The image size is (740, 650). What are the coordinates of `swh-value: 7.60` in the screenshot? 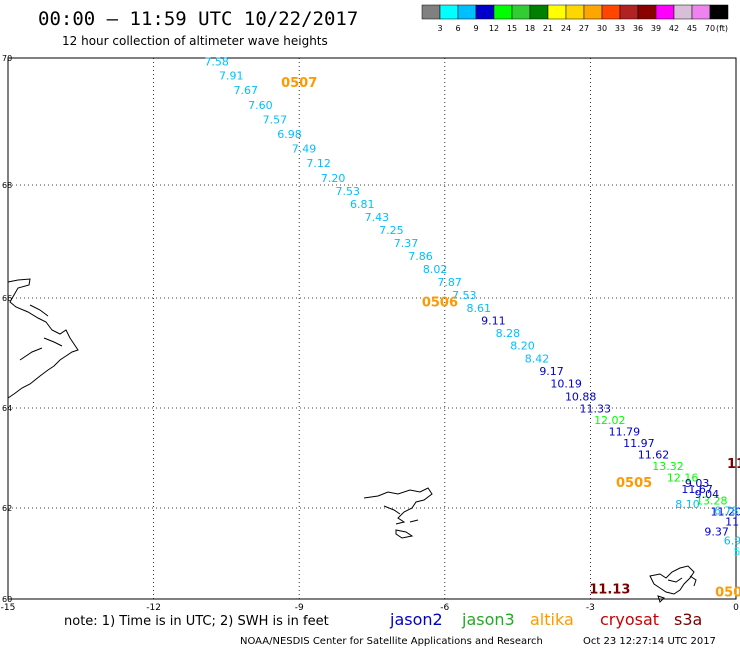 It's located at (260, 105).